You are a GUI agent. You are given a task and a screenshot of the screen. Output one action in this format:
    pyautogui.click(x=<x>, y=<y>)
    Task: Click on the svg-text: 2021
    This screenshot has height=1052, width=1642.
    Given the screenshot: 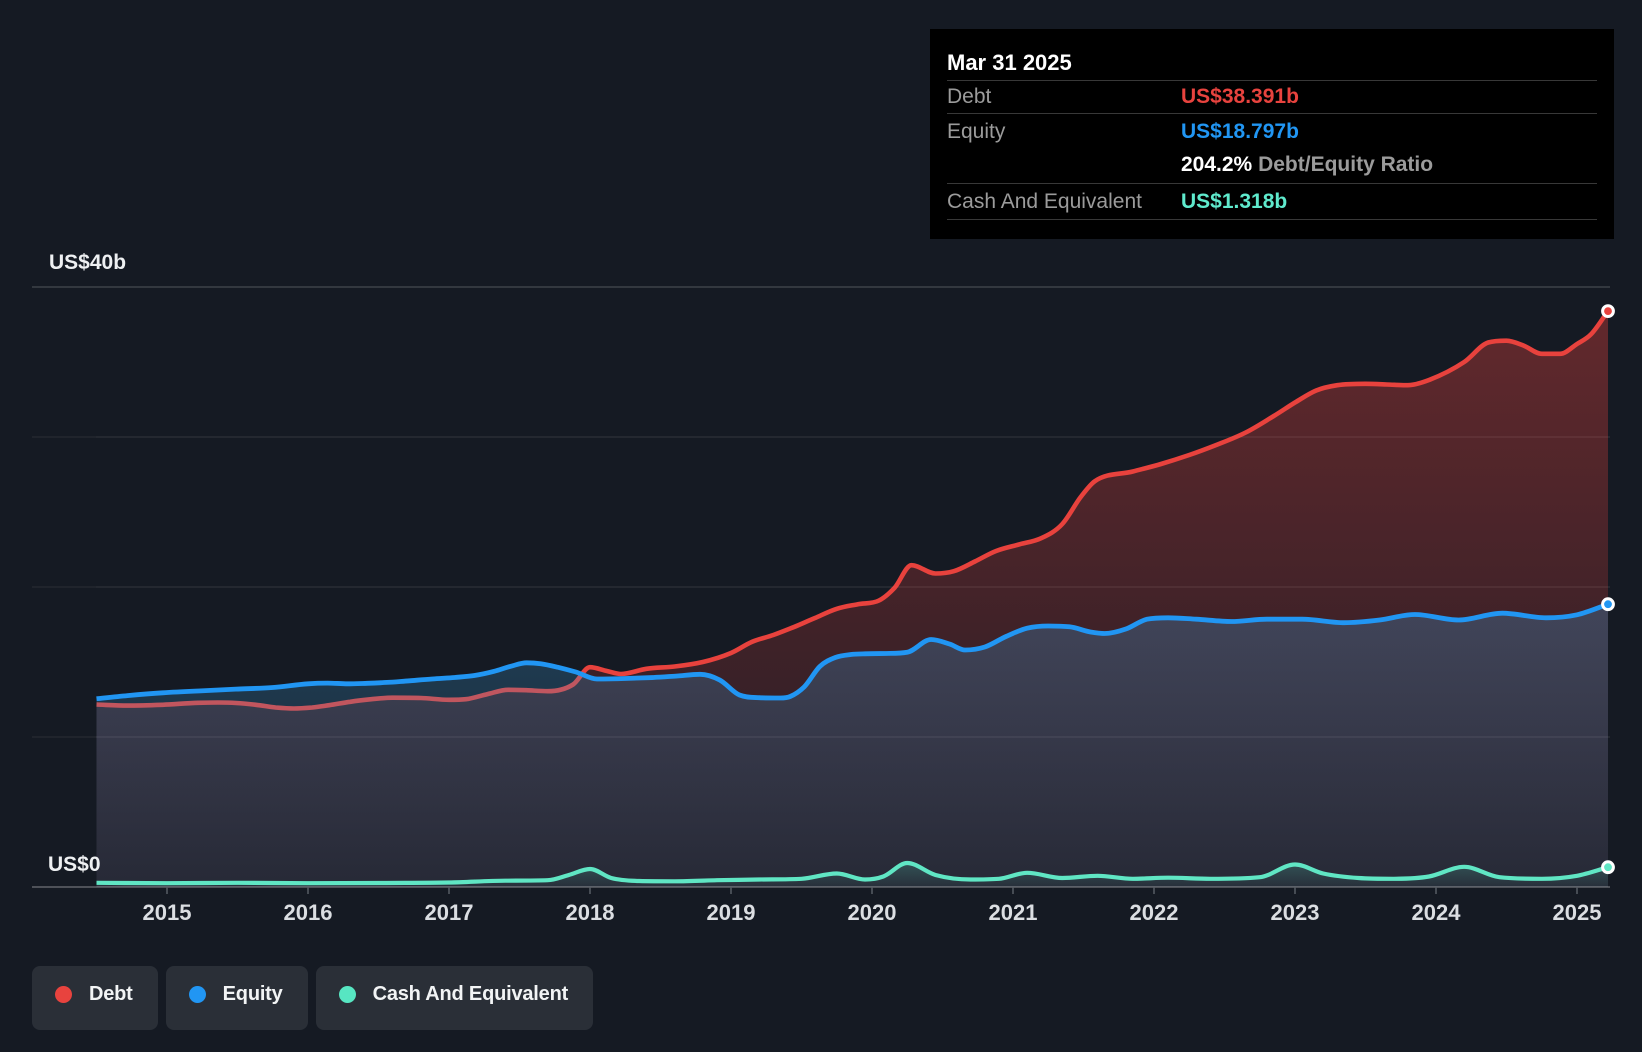 What is the action you would take?
    pyautogui.click(x=1013, y=912)
    